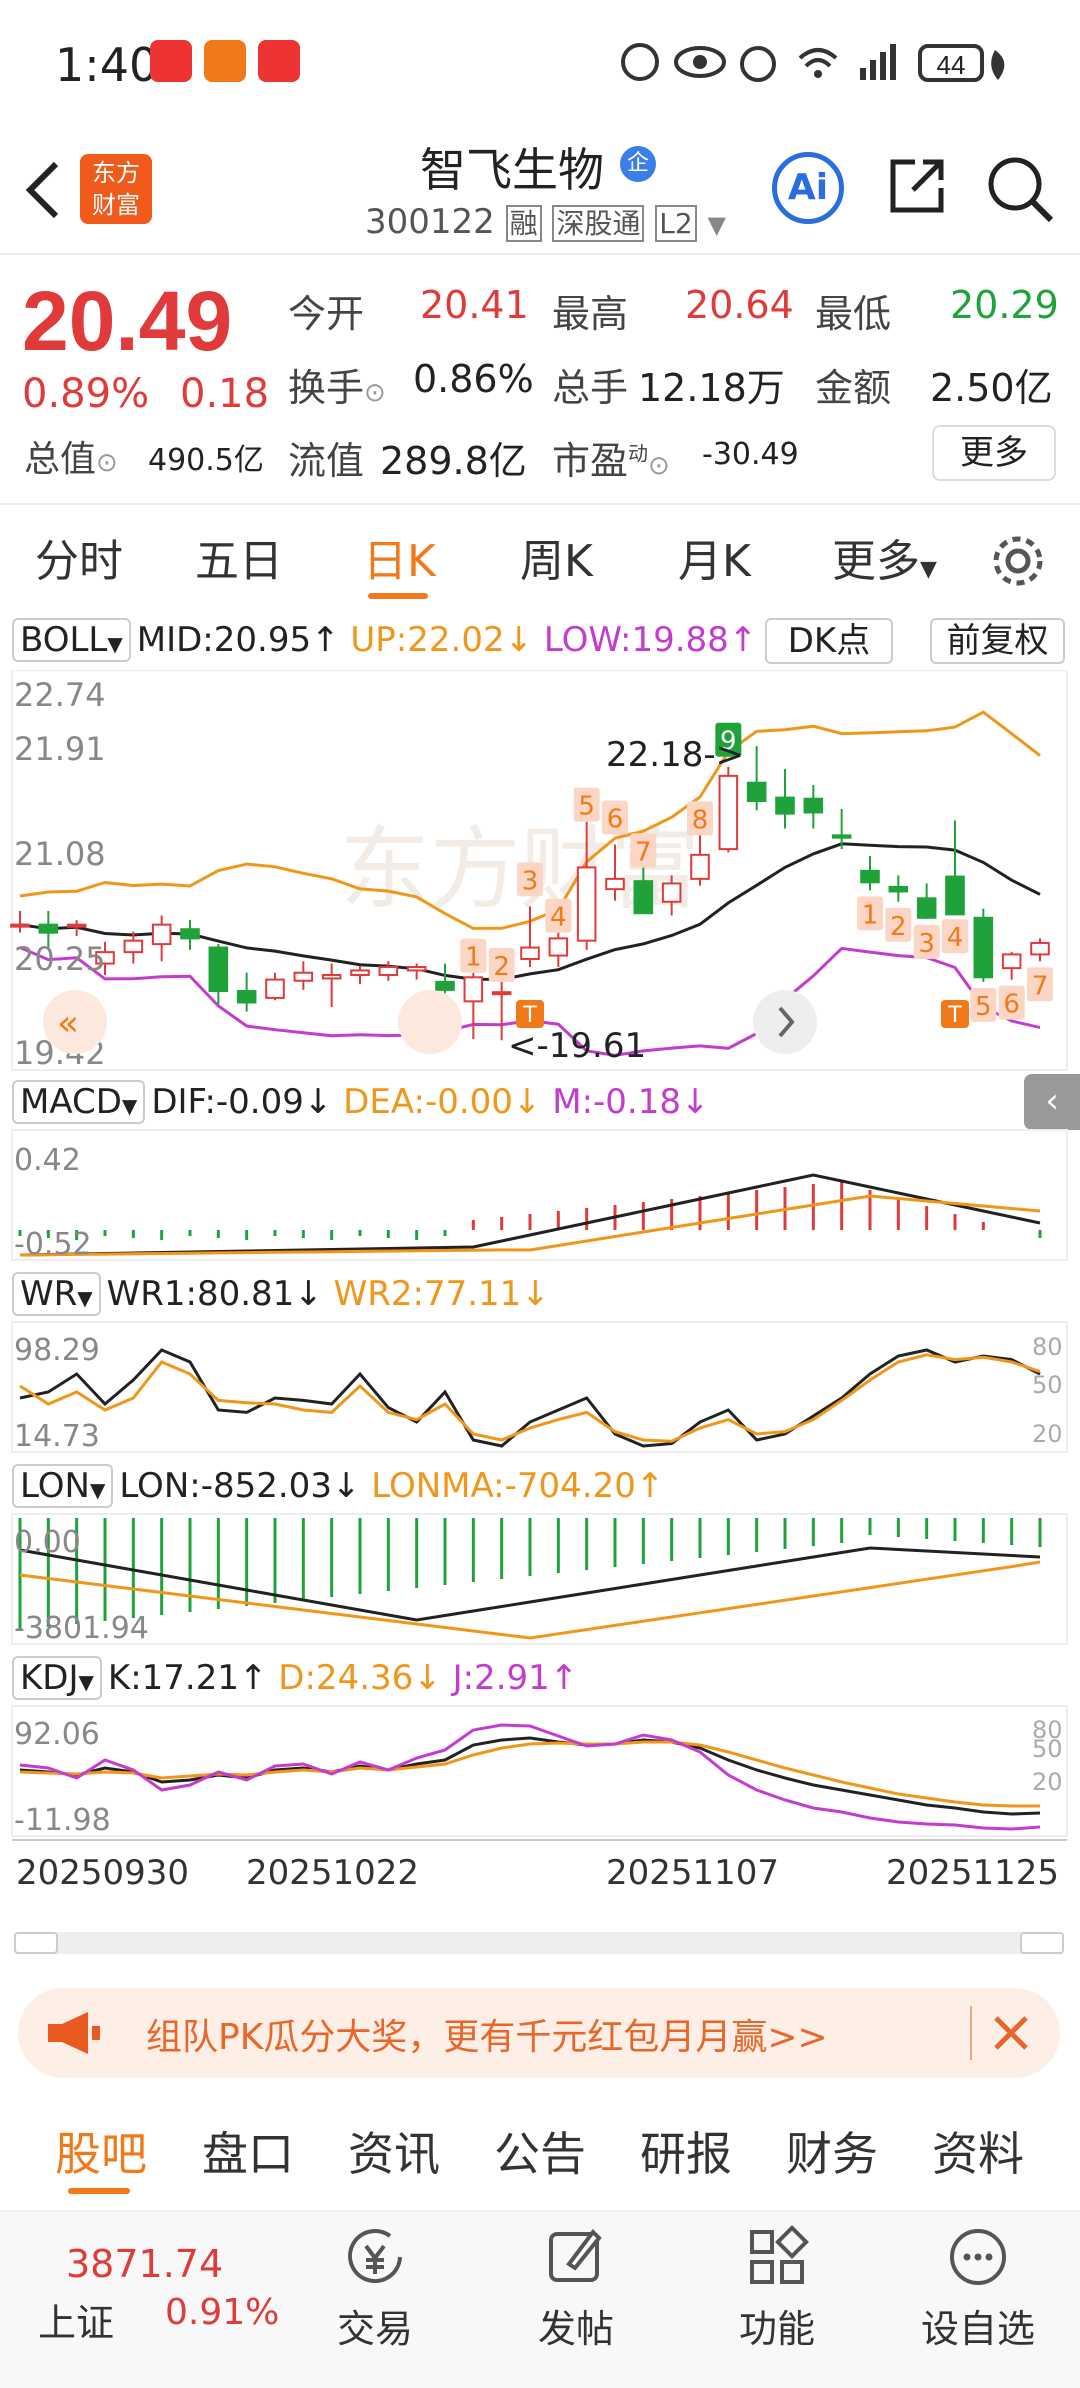  Describe the element at coordinates (539, 1943) in the screenshot. I see `range-scrollbar` at that location.